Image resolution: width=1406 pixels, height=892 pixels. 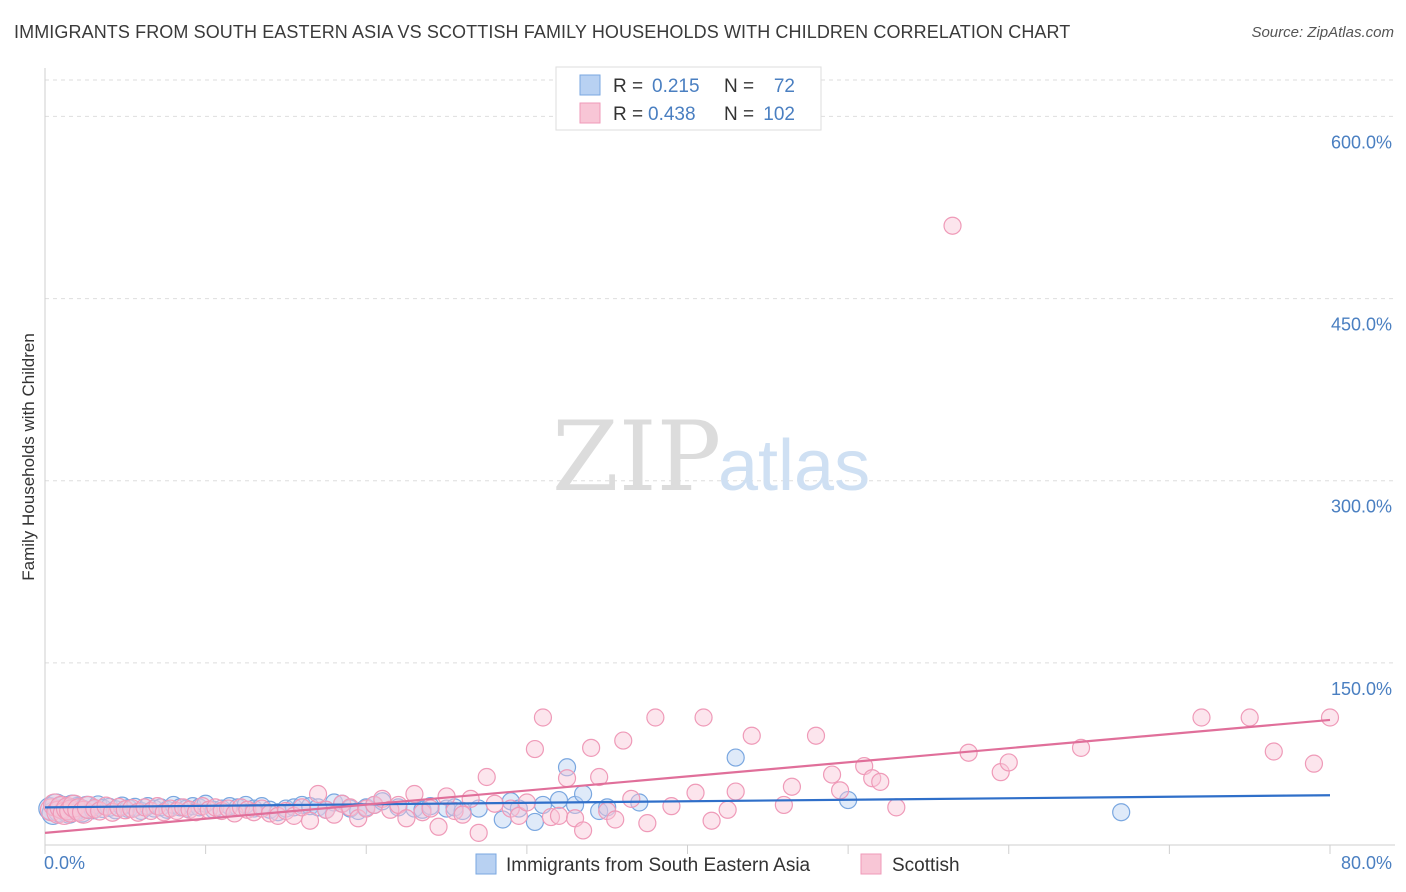 I want to click on y-axis-tick-labels: 150.0% 300.0% 450.0% 600.0%, so click(x=1361, y=415).